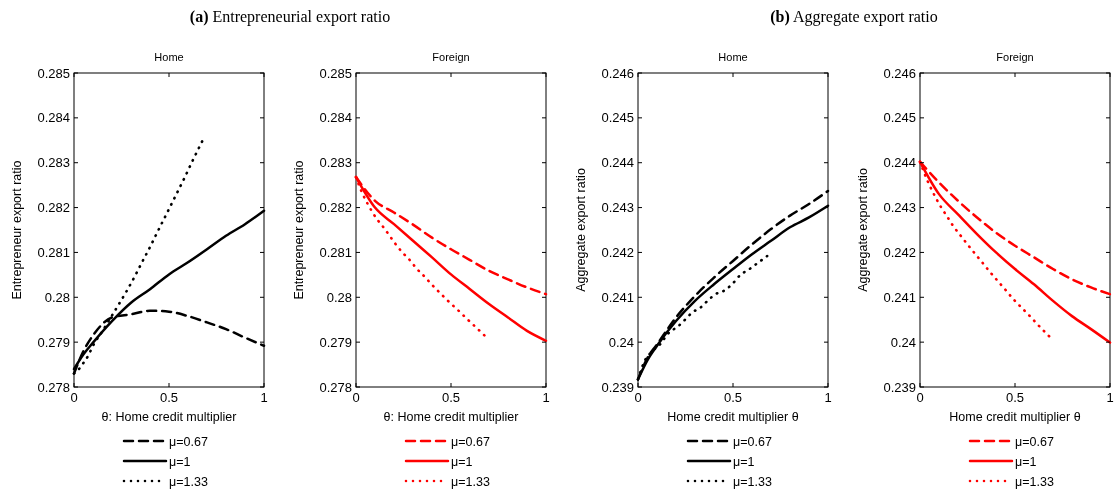  I want to click on text: (b) Aggregate export ratio, so click(854, 17).